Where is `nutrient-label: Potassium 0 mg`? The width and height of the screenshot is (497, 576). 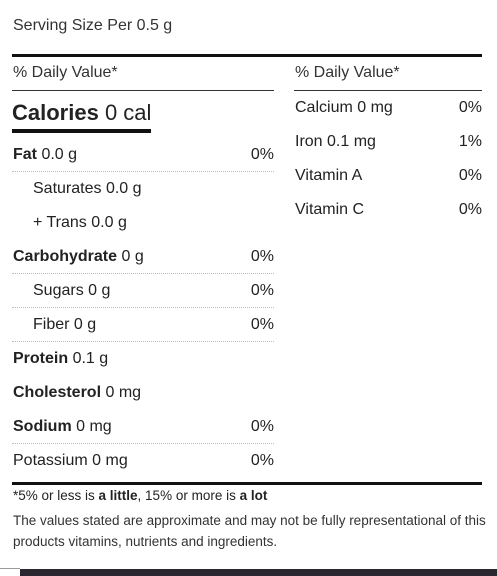 nutrient-label: Potassium 0 mg is located at coordinates (70, 461).